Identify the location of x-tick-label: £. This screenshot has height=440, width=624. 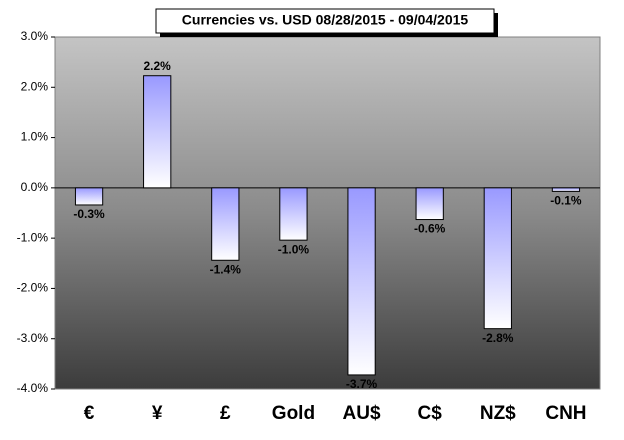
(225, 413).